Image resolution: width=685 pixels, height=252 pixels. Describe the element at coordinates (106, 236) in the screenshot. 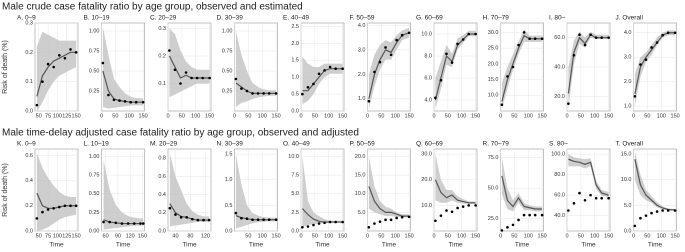

I see `x-tick-label: 60` at that location.